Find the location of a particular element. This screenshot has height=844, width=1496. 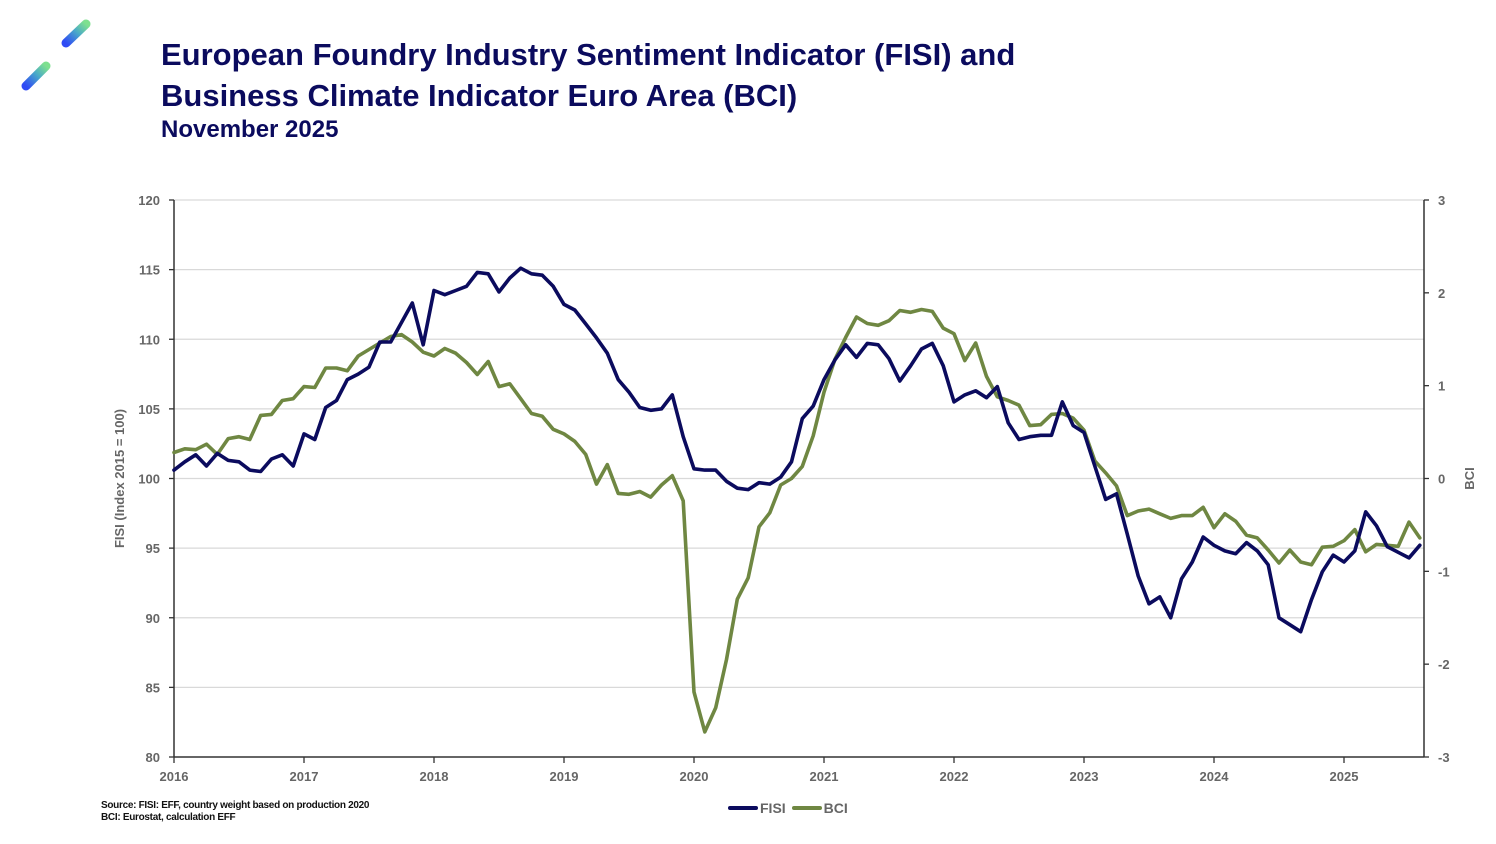

y2-tick-label: 1 is located at coordinates (1441, 386).